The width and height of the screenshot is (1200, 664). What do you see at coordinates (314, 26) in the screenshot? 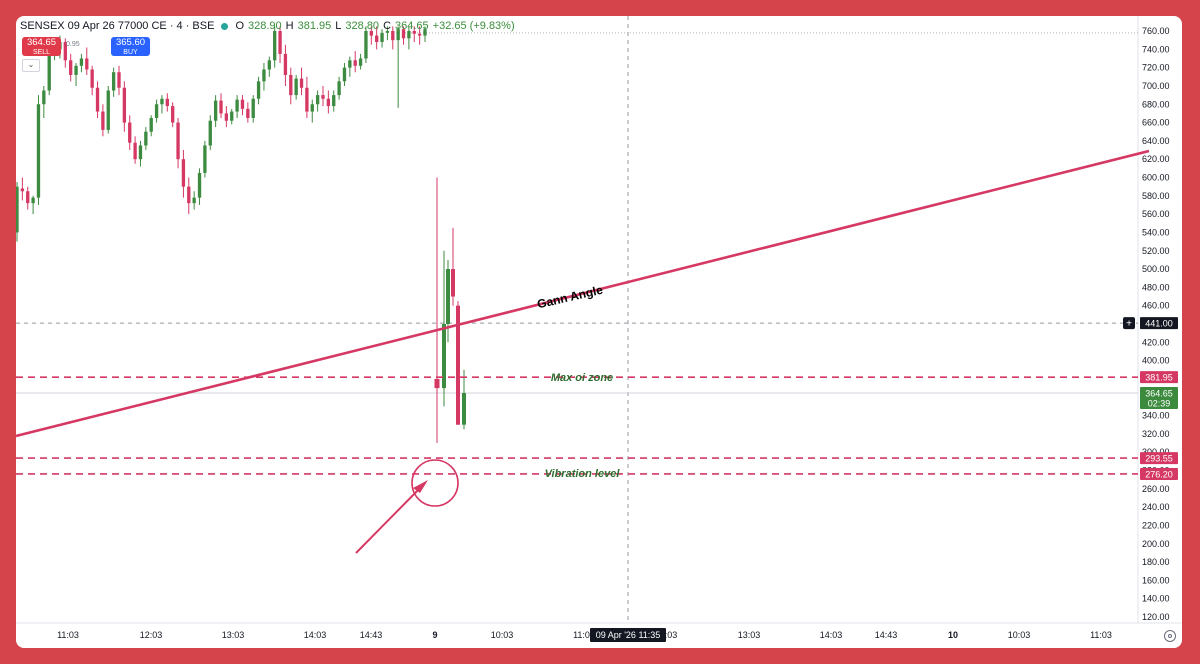
I see `high-value: 381.95` at bounding box center [314, 26].